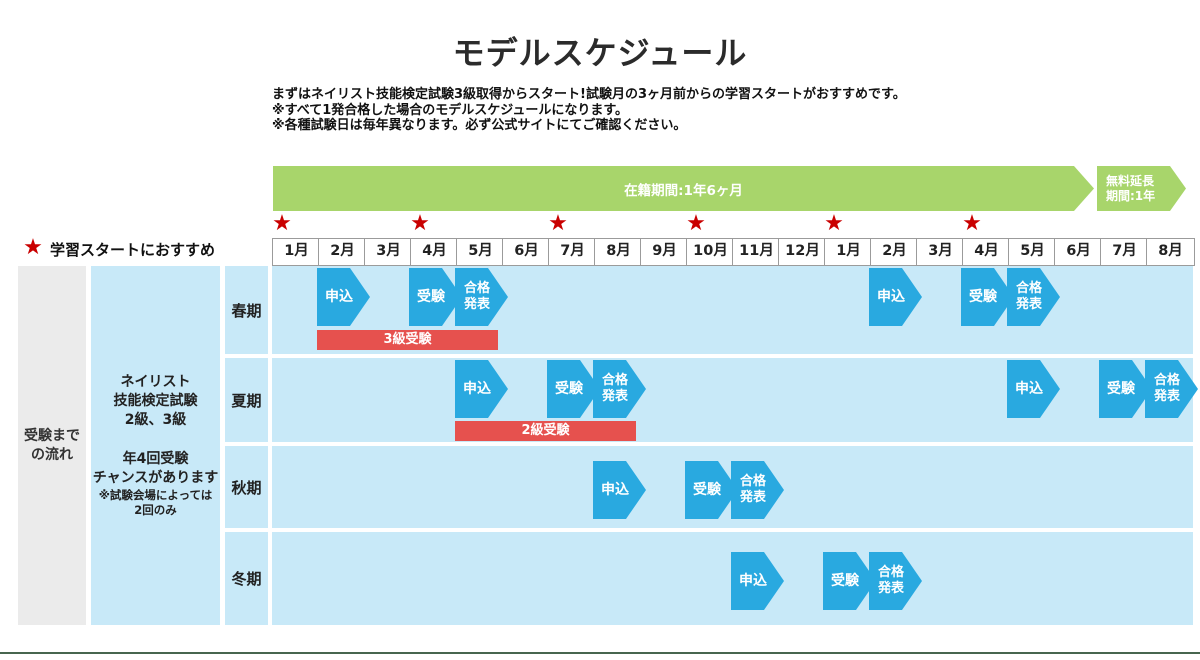  What do you see at coordinates (155, 459) in the screenshot?
I see `exam-chance-line: 年4回受験` at bounding box center [155, 459].